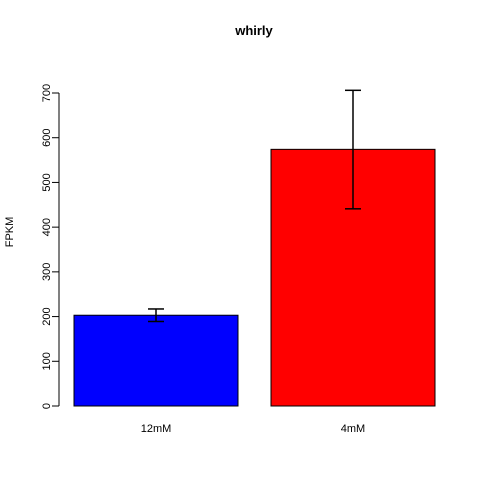 This screenshot has width=480, height=485. Describe the element at coordinates (47, 138) in the screenshot. I see `y-tick-label: 600` at that location.